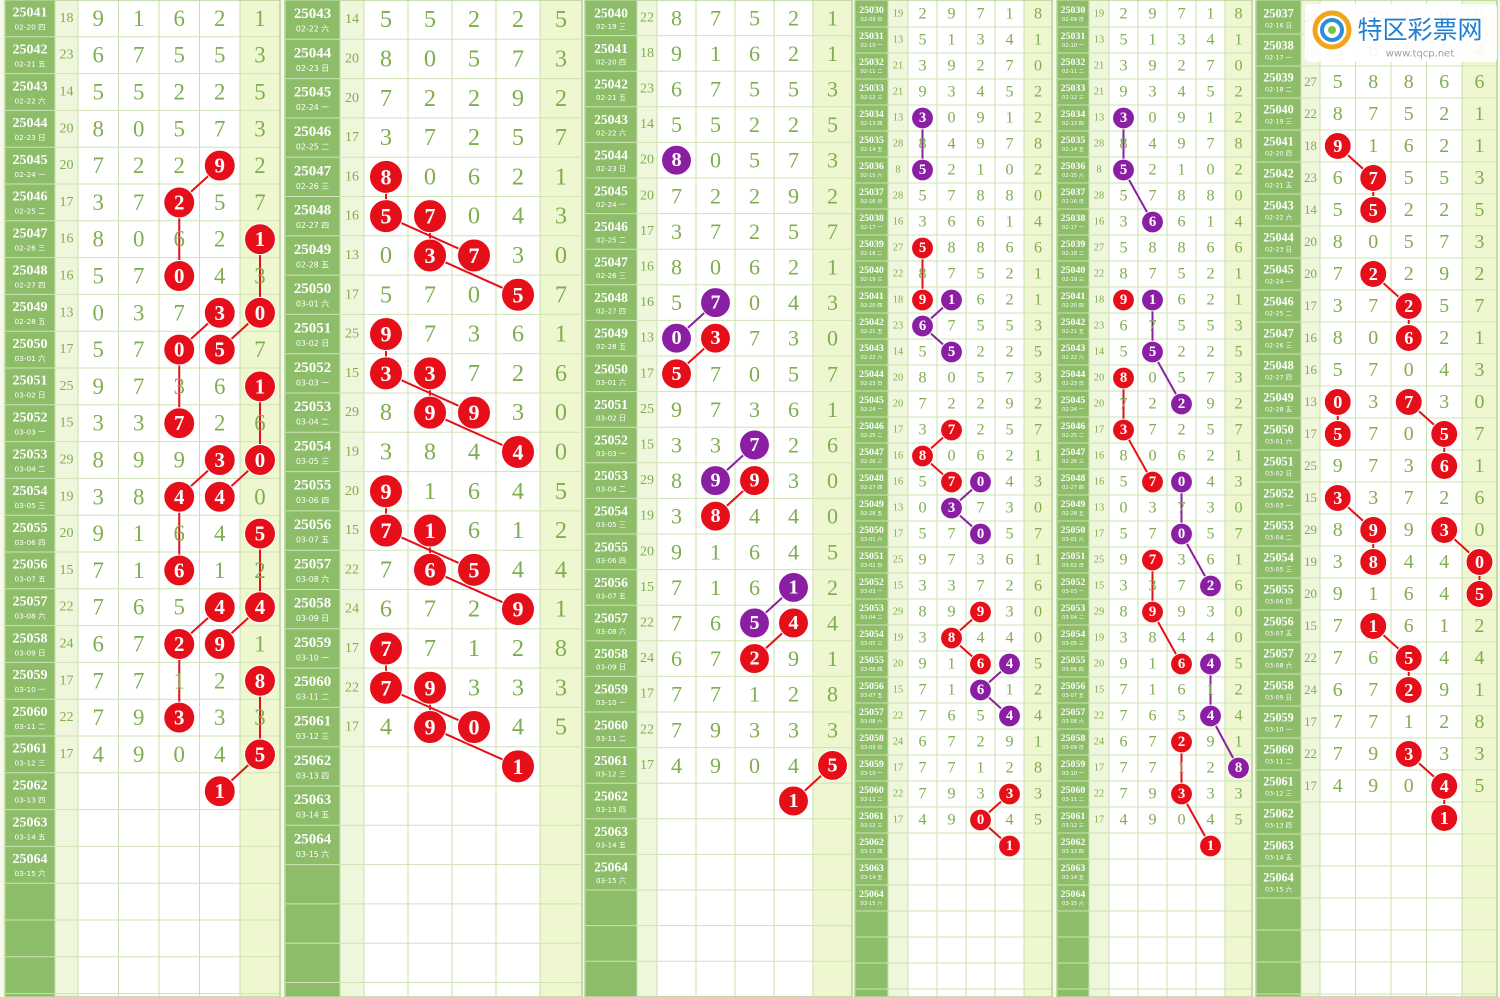  Describe the element at coordinates (29, 652) in the screenshot. I see `issue-date: 03-09 日` at that location.